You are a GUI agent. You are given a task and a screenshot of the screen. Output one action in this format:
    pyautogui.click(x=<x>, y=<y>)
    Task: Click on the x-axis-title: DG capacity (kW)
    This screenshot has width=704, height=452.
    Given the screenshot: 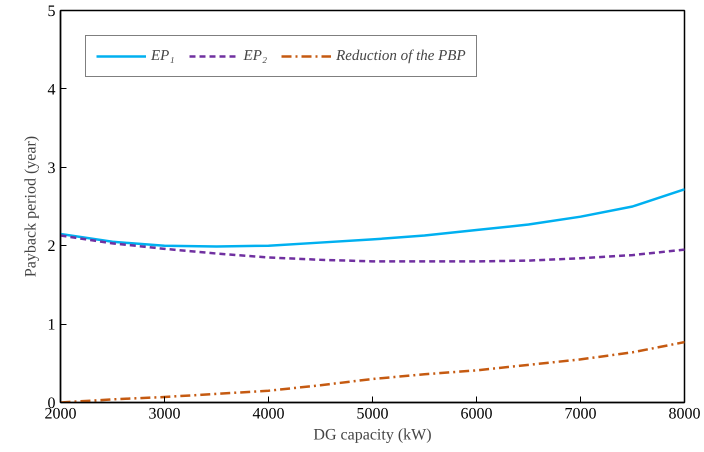 What is the action you would take?
    pyautogui.click(x=372, y=435)
    